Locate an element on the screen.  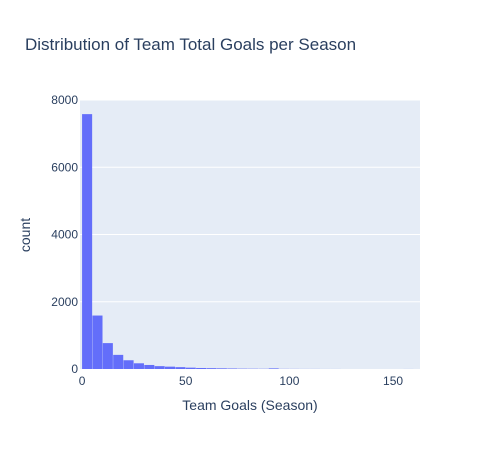
x-tick-label: 0 is located at coordinates (82, 381).